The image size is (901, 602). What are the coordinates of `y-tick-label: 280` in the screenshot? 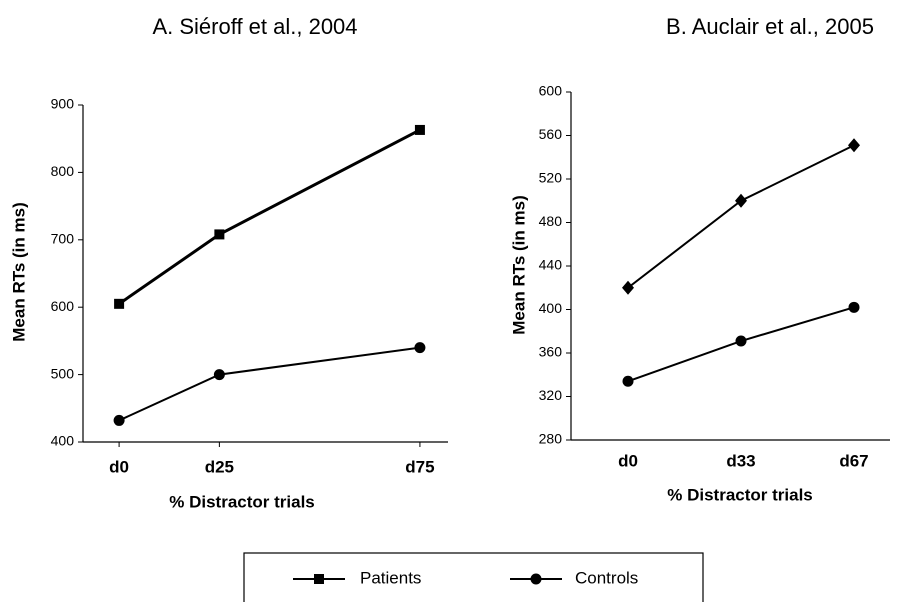 It's located at (551, 439).